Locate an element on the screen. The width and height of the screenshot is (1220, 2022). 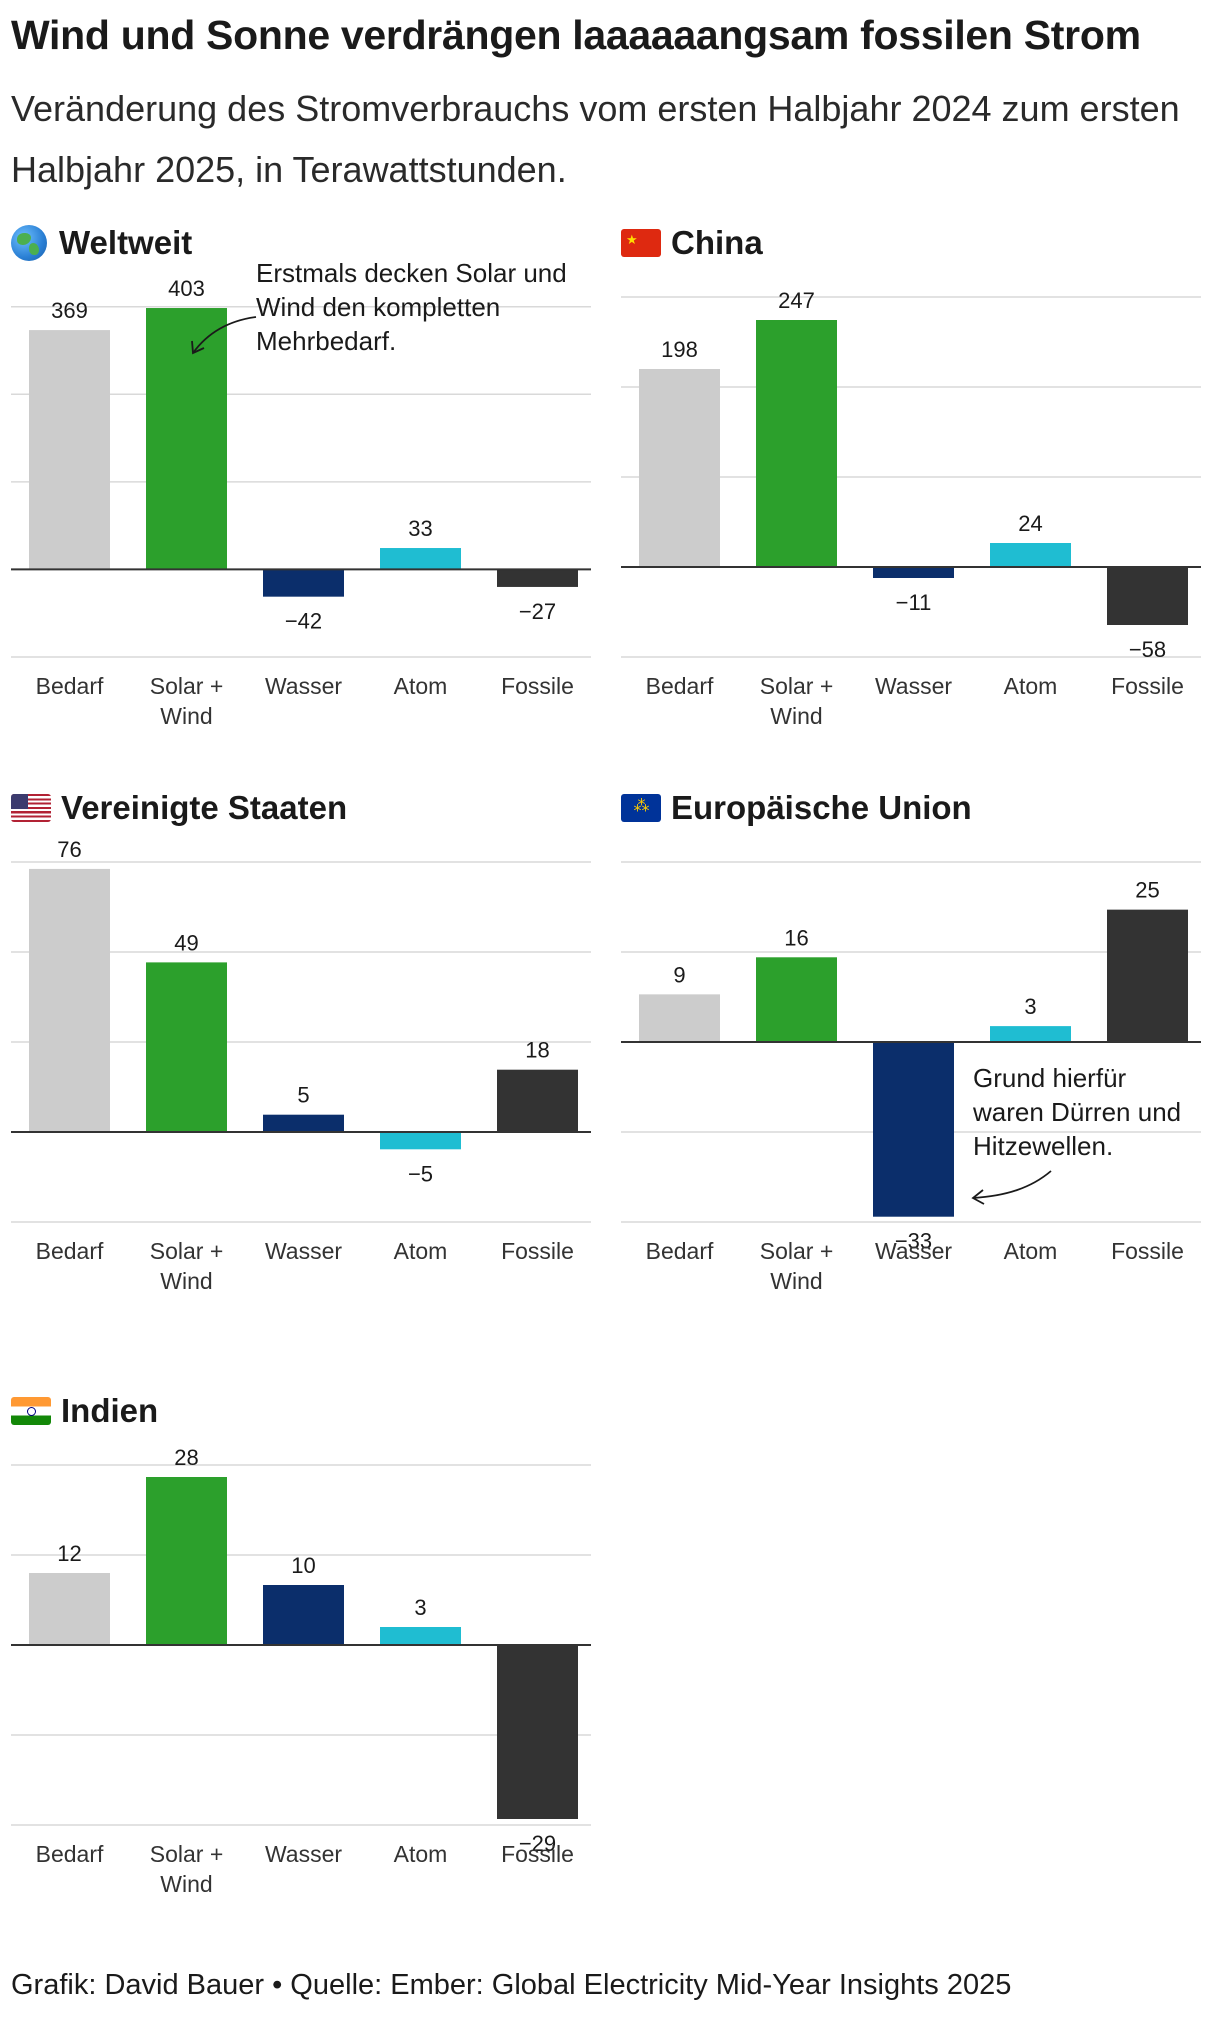
eu-flag-icon: ⁂ is located at coordinates (641, 808).